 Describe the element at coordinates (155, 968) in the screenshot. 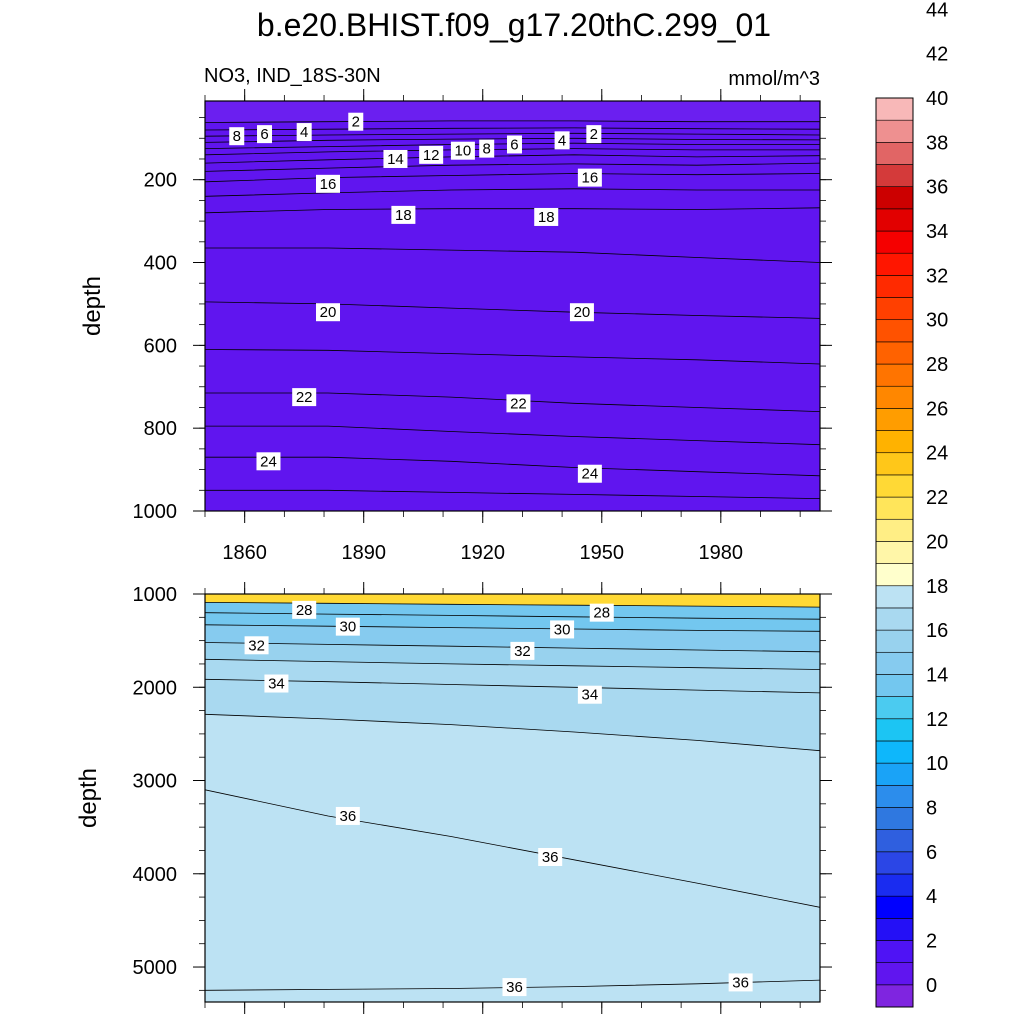

I see `y-tick-label: 5000` at that location.